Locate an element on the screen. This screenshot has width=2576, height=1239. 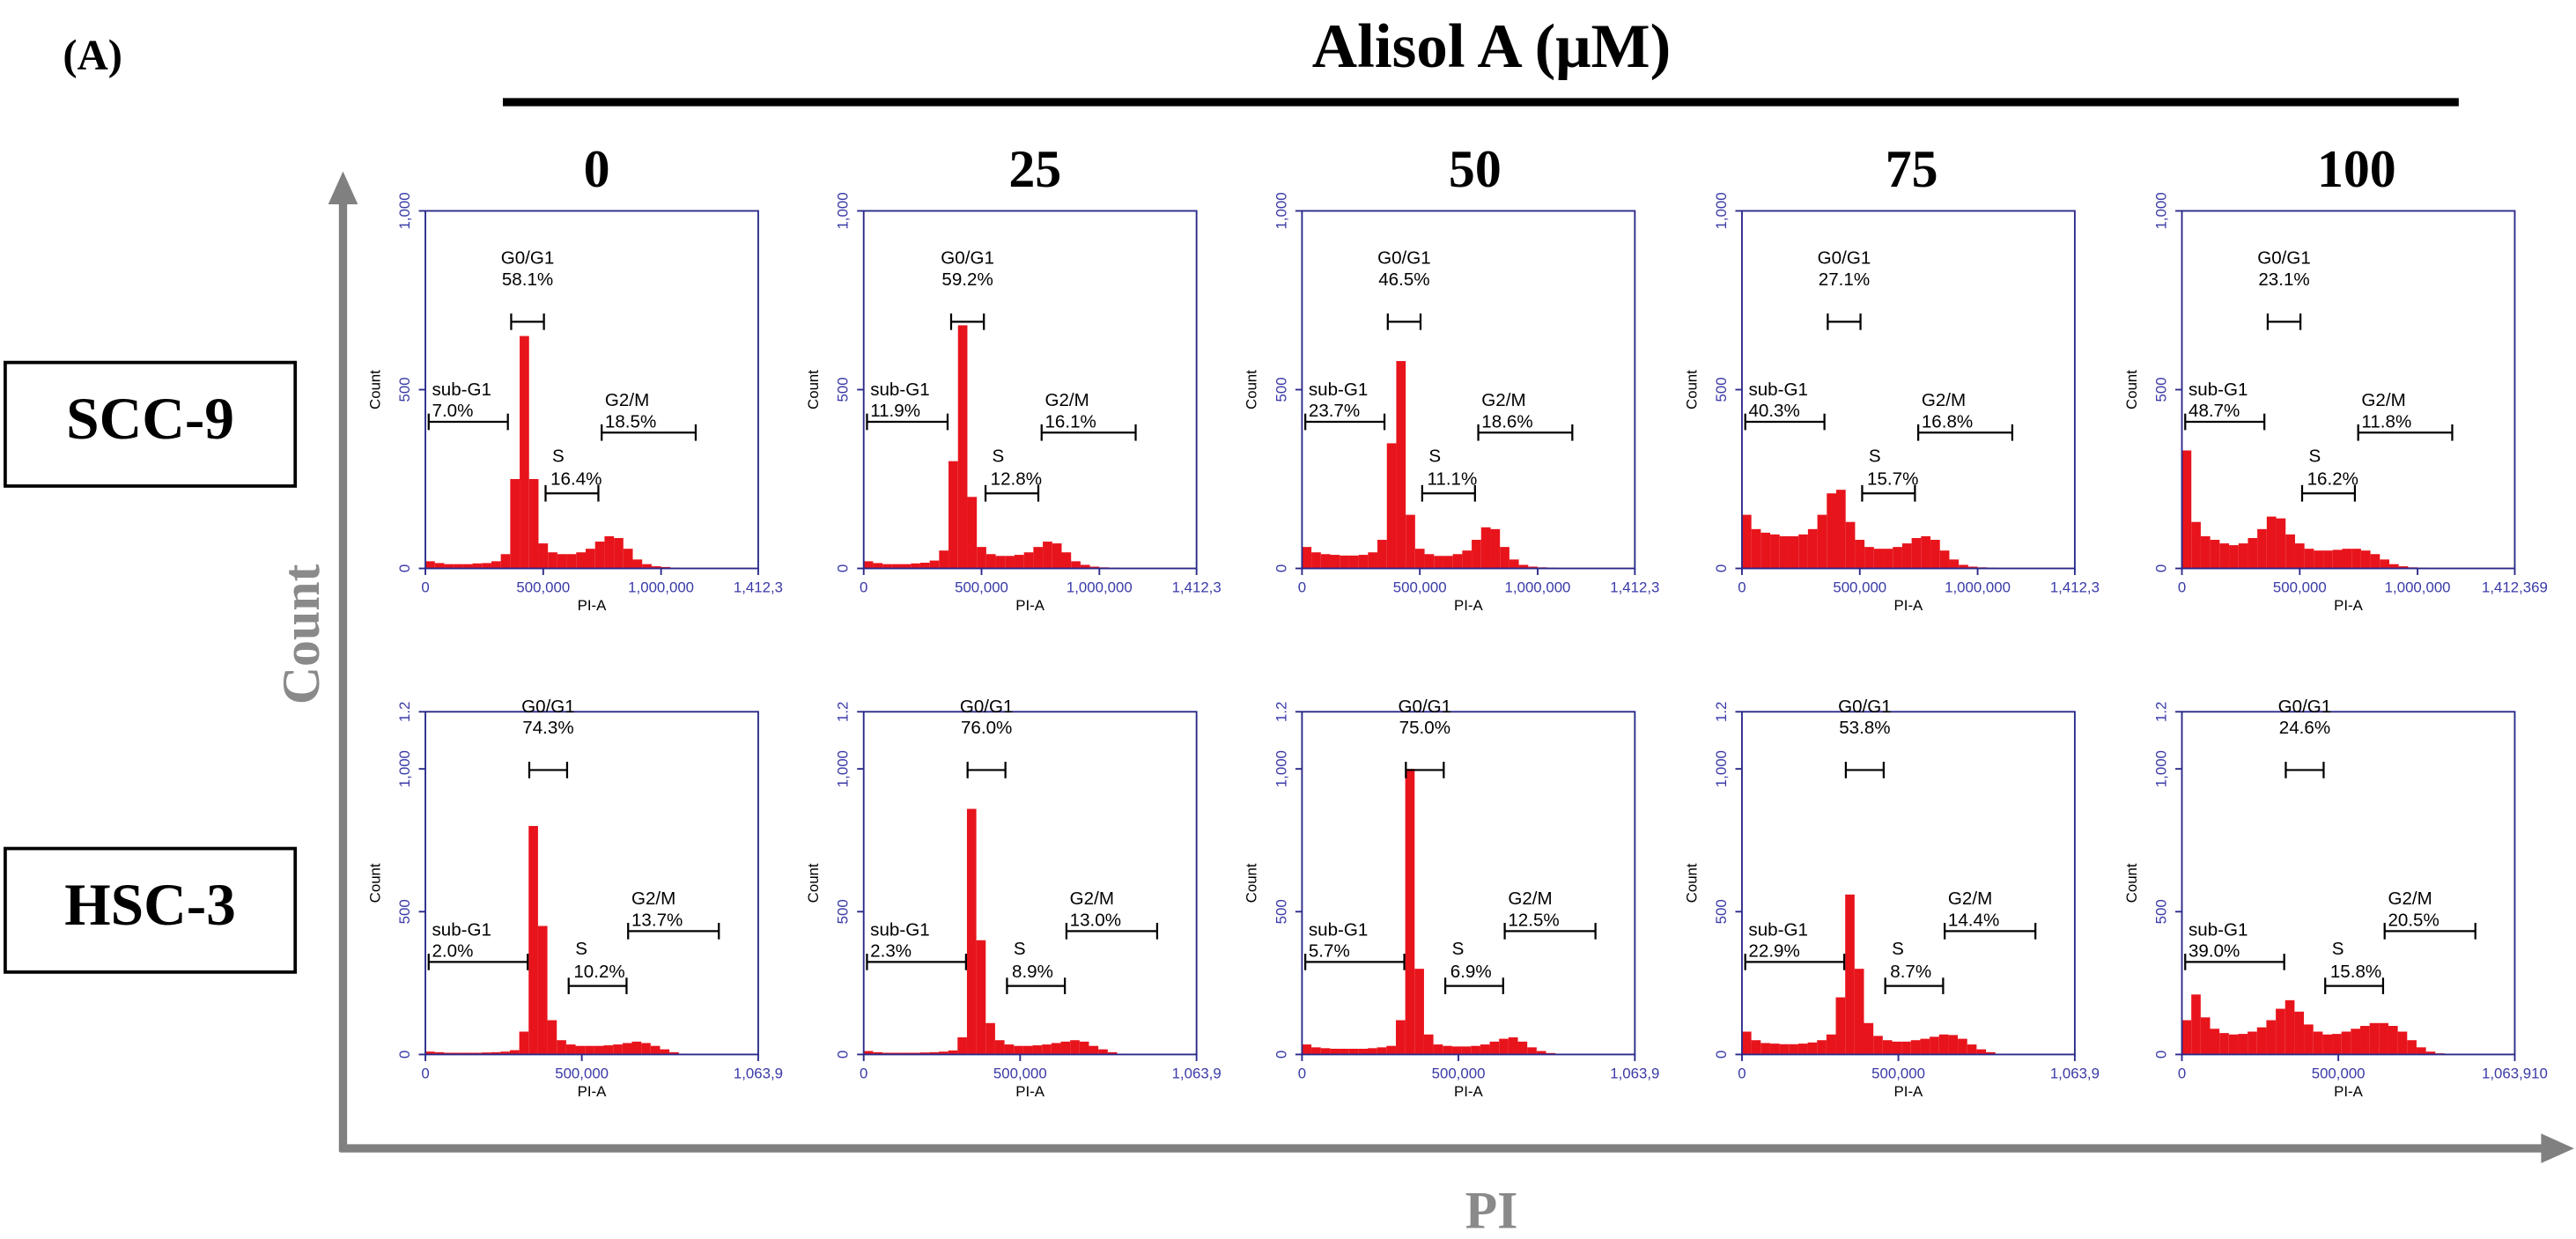
gate-percent: 23.7% is located at coordinates (1334, 411).